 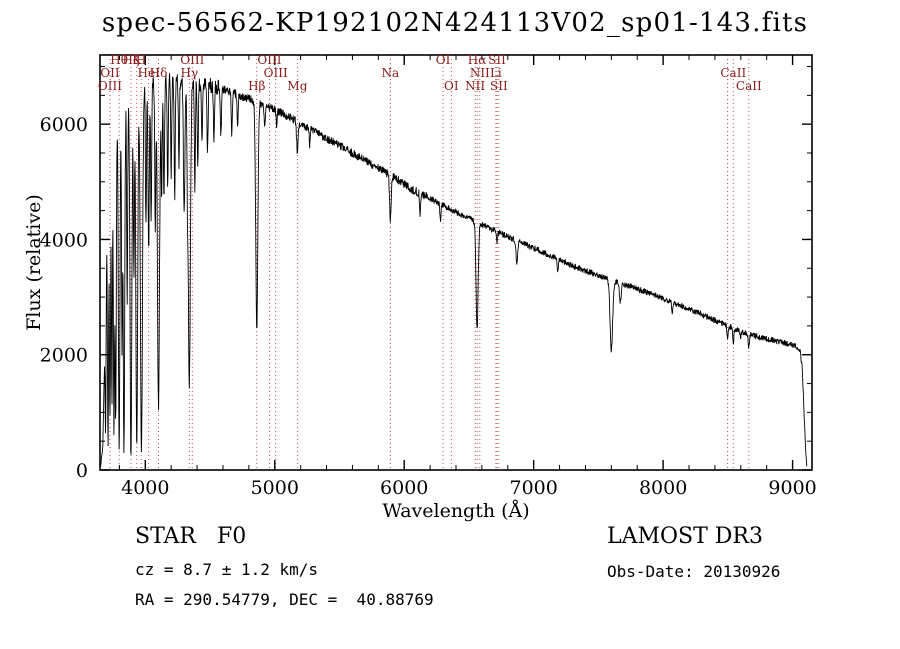 I want to click on y-axis-label: Flux (relative), so click(x=34, y=262).